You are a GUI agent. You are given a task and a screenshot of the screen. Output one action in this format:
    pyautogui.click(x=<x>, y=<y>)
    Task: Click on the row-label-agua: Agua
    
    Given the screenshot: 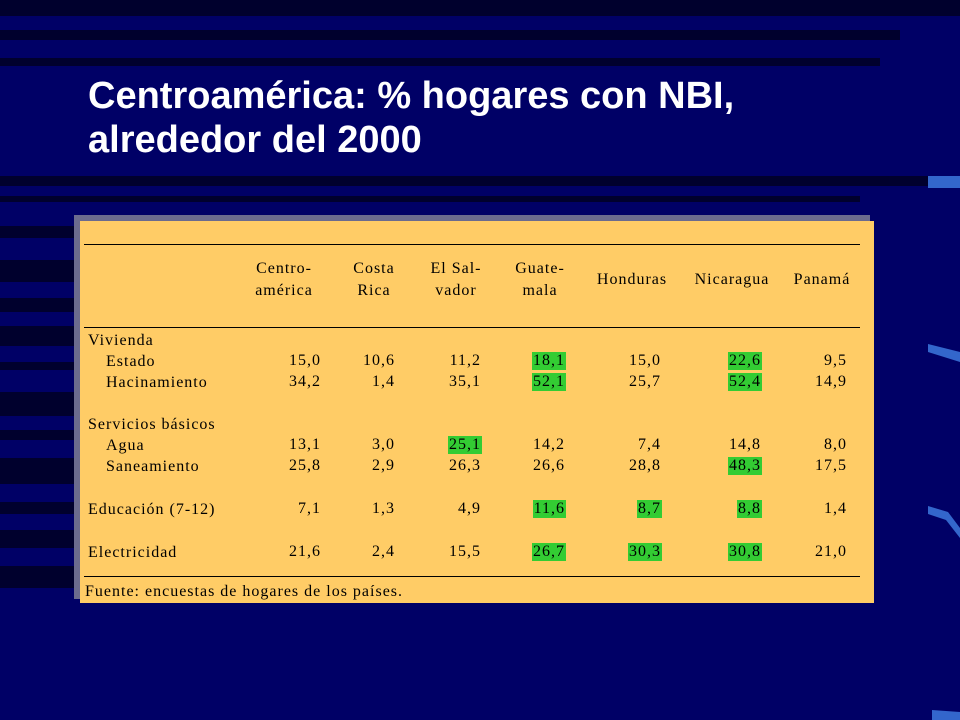 What is the action you would take?
    pyautogui.click(x=125, y=445)
    